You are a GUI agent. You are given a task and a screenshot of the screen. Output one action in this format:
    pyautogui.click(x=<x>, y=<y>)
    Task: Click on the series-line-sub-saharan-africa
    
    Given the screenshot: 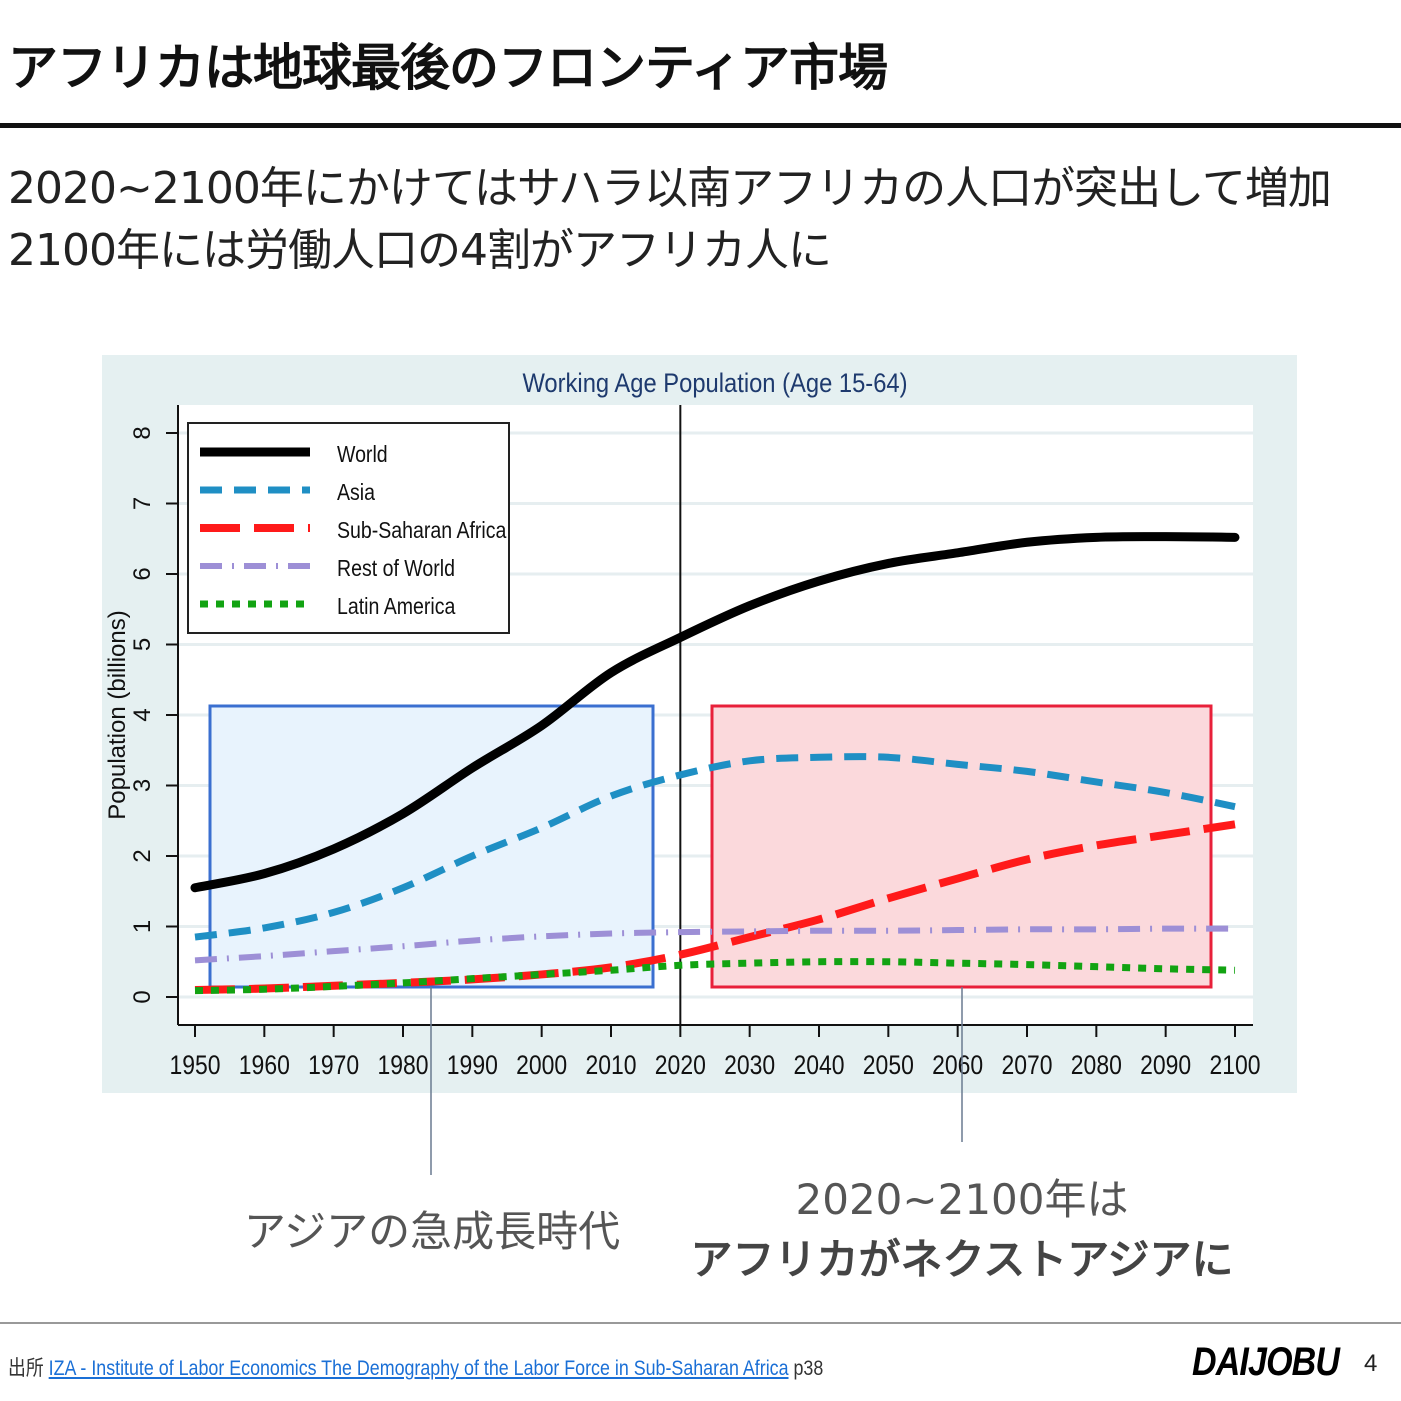 What is the action you would take?
    pyautogui.click(x=715, y=907)
    